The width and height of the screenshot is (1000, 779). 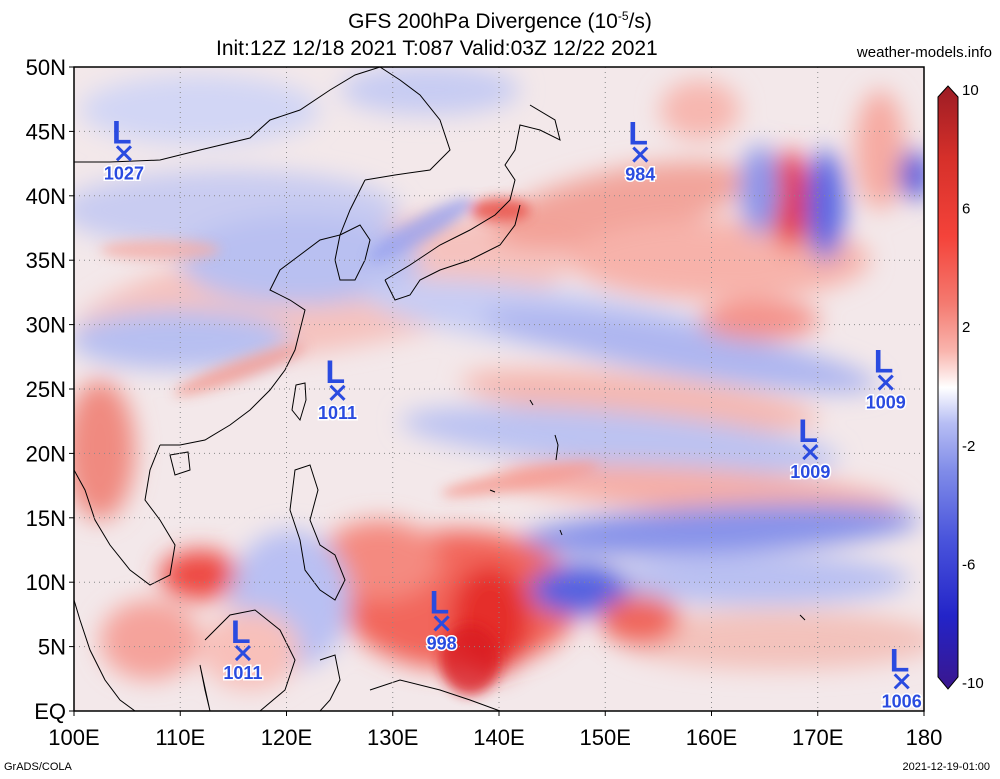 I want to click on title-exponent: -5, so click(x=623, y=16).